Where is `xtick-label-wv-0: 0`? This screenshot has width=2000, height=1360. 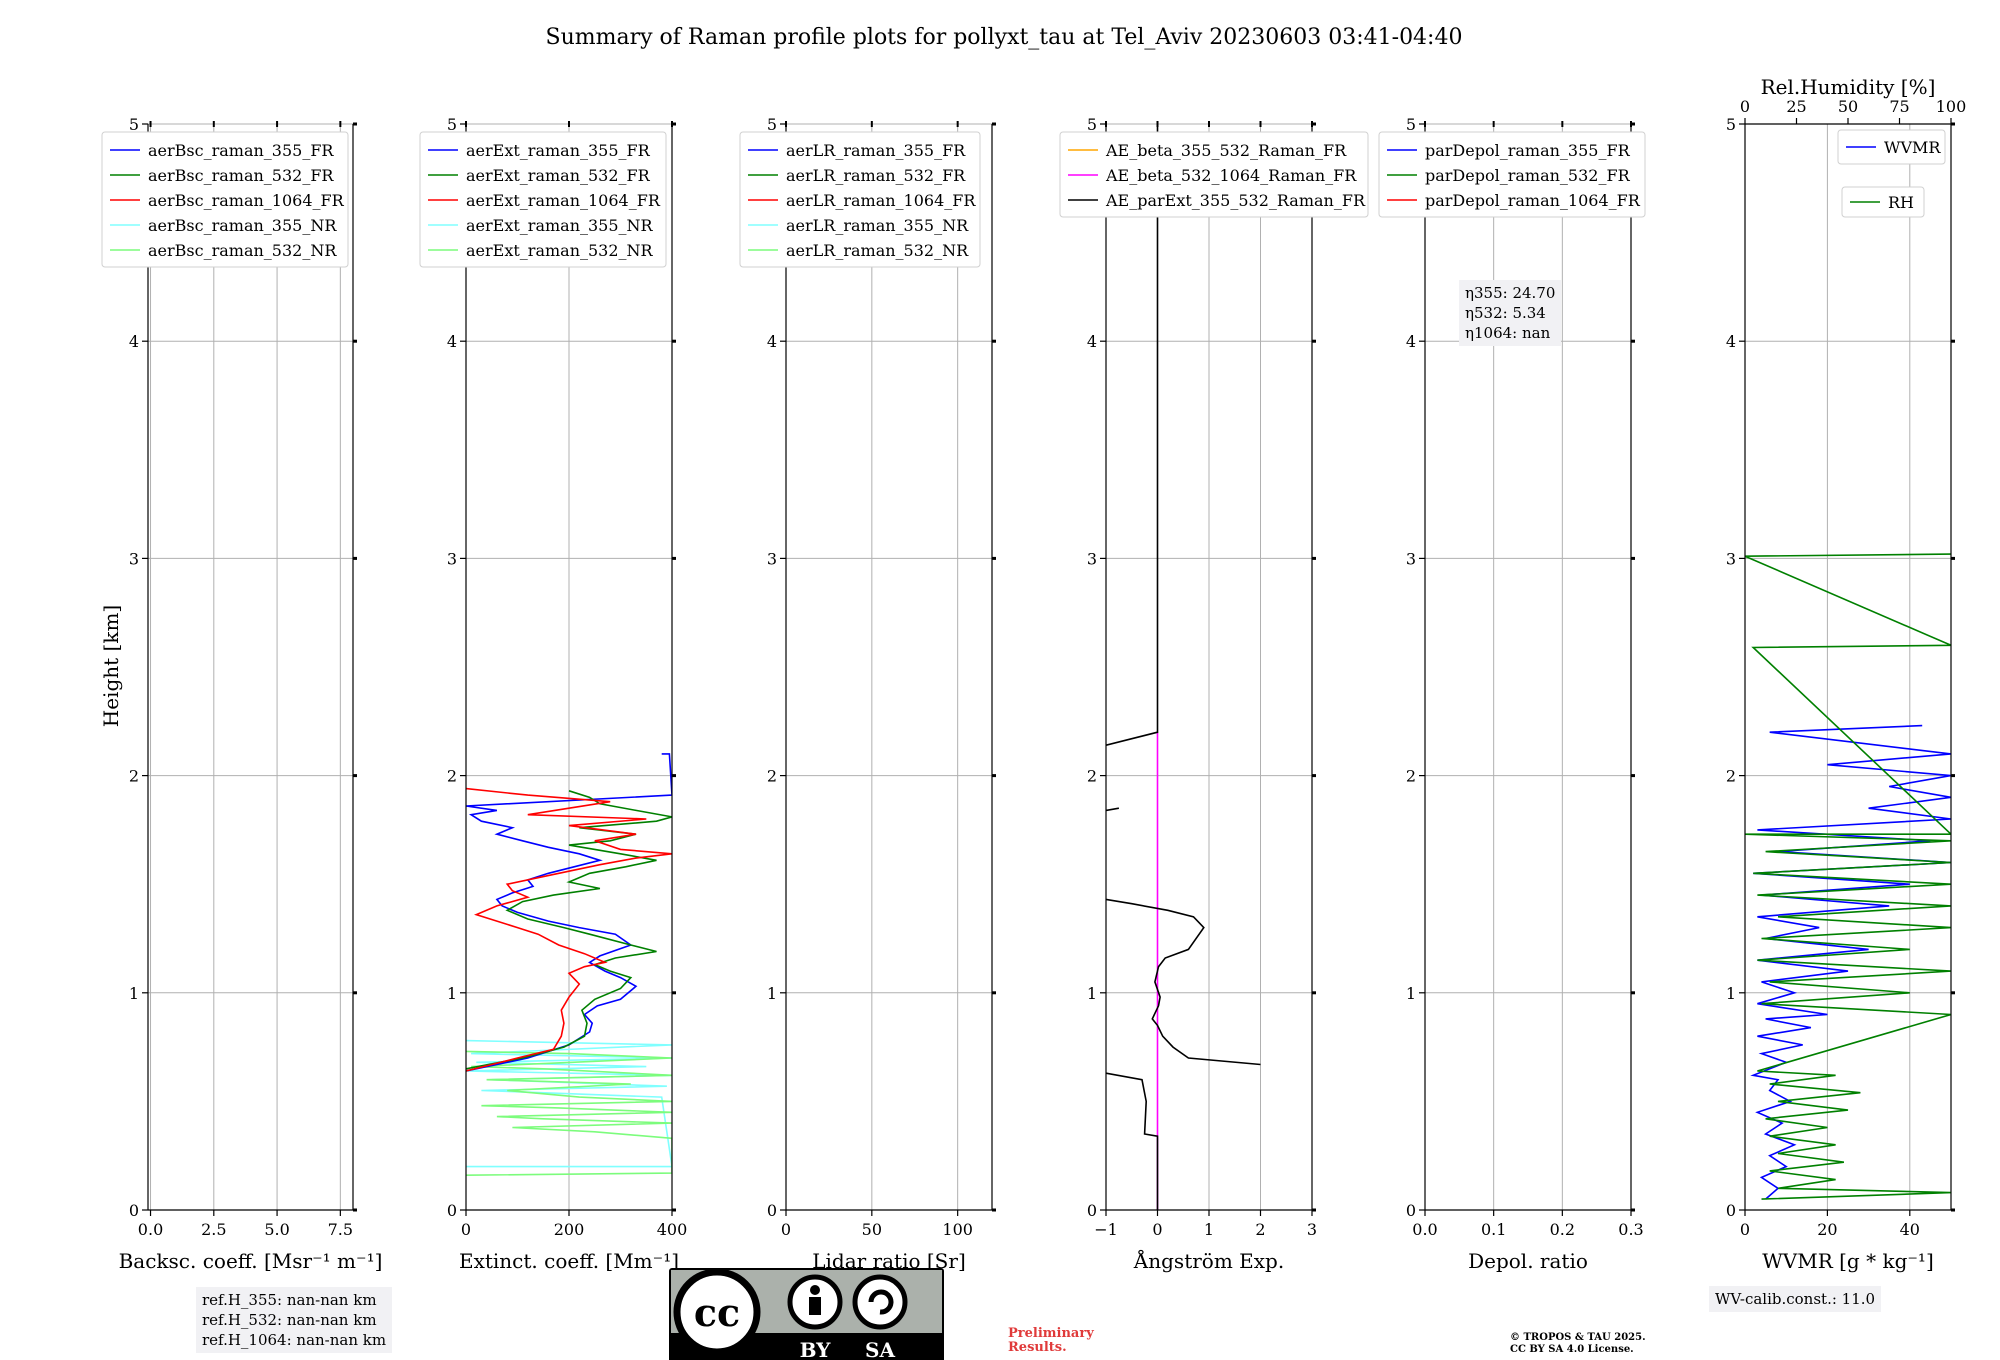 xtick-label-wv-0: 0 is located at coordinates (1745, 1229).